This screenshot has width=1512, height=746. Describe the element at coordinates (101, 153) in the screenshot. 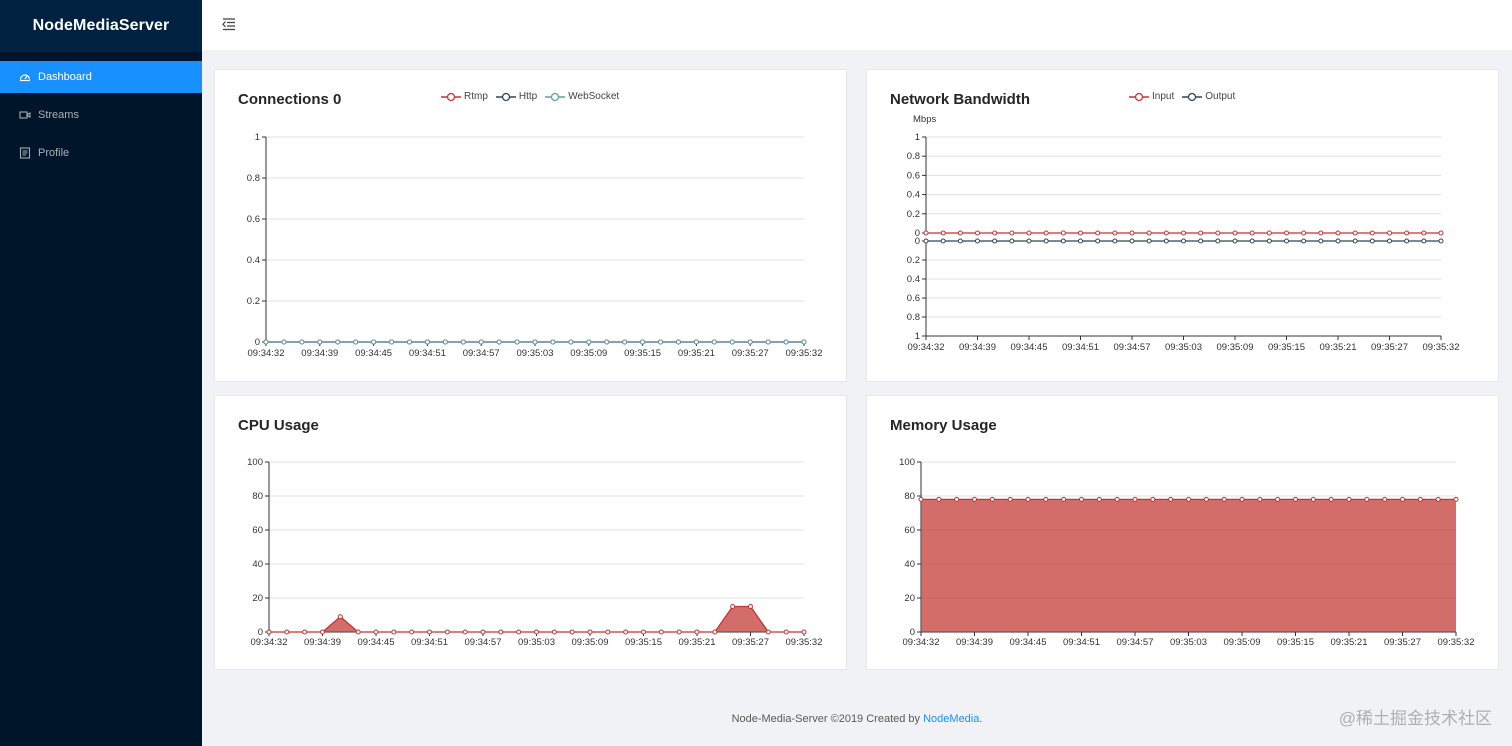

I see `sidebar-item-profile: Profile` at that location.